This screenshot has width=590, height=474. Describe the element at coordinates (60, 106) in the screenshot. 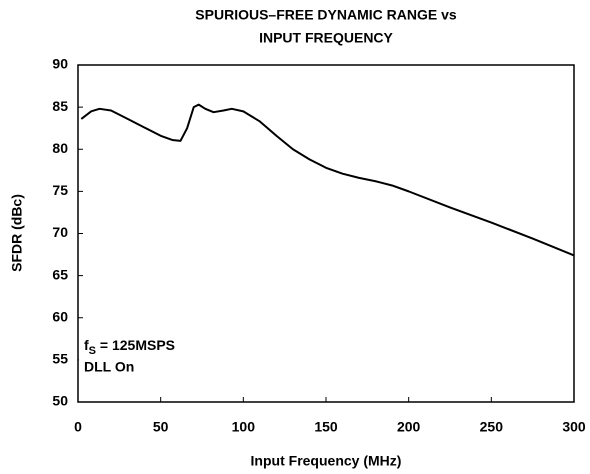

I see `y-tick-label: 85` at that location.